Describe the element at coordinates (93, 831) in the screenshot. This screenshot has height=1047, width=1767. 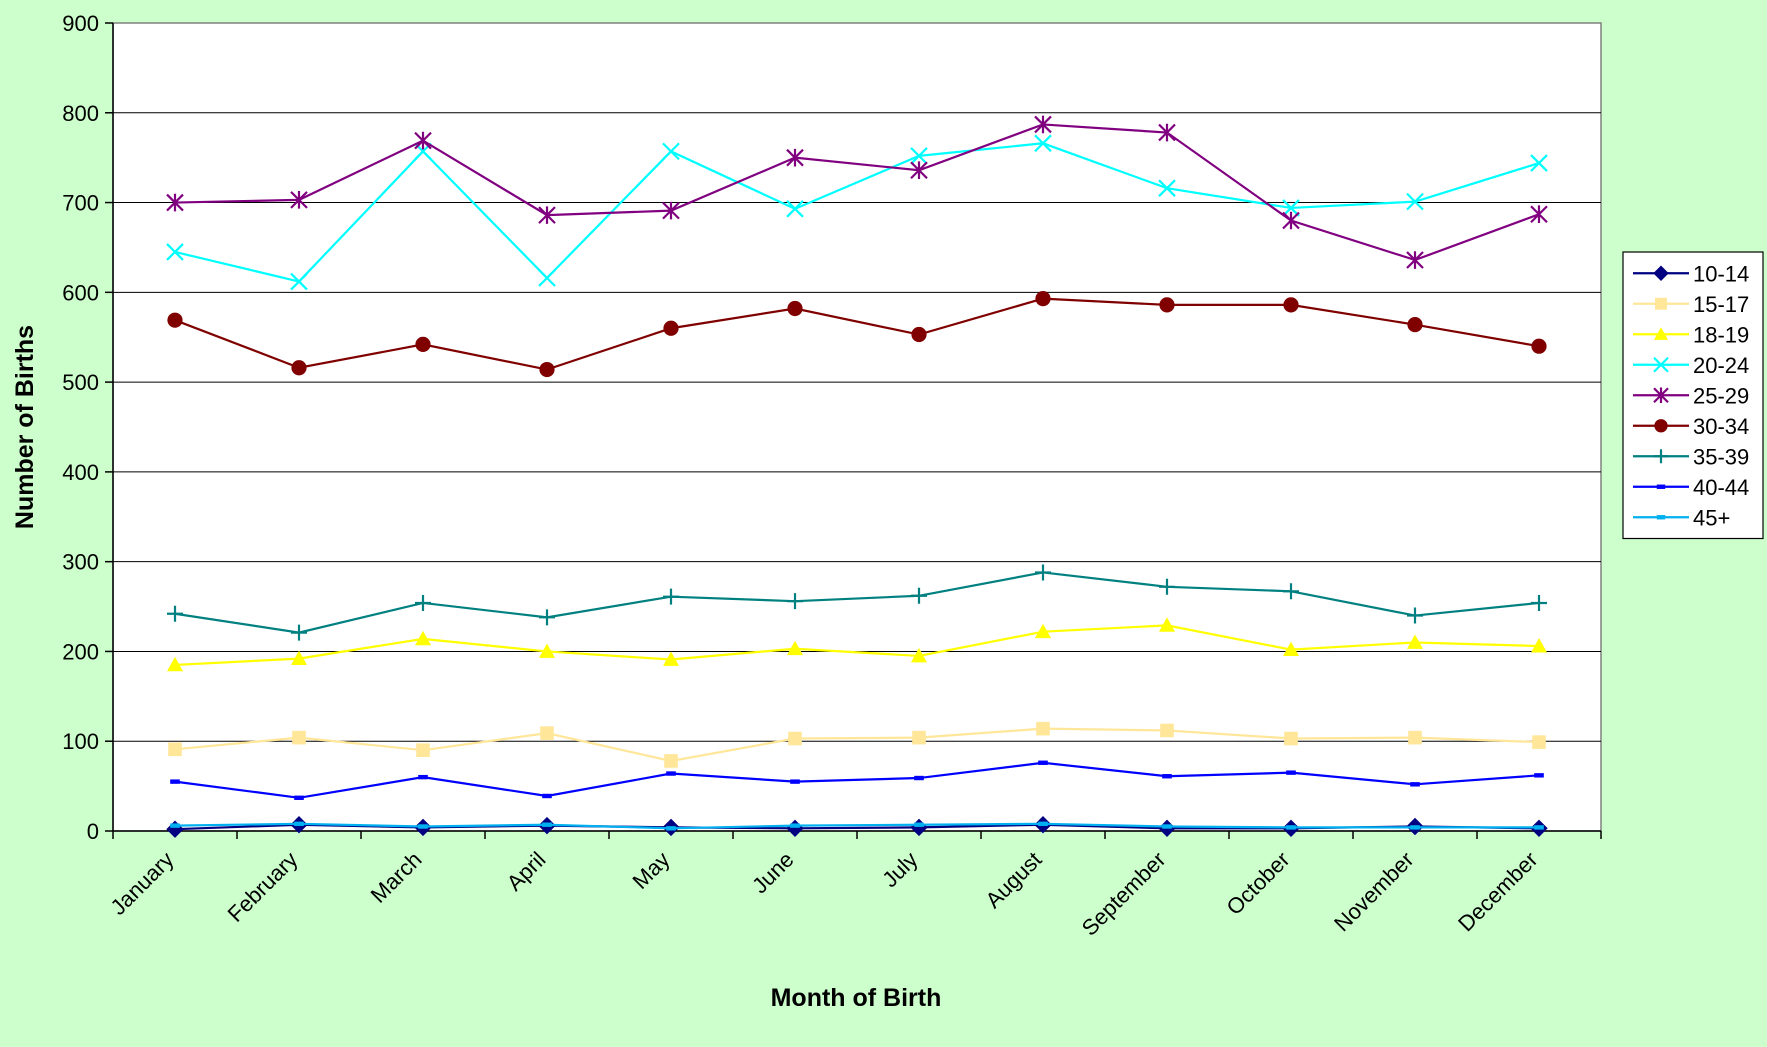
I see `y-tick-label: 0` at that location.